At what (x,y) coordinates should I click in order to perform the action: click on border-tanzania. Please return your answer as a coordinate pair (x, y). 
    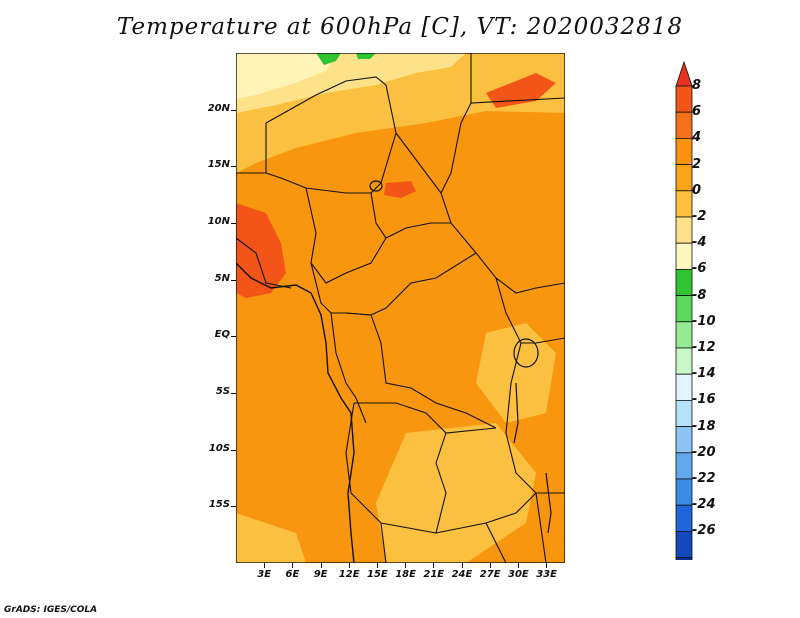
    Looking at the image, I should click on (535, 418).